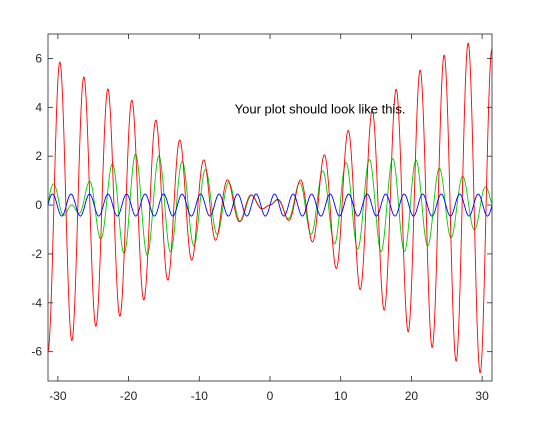 This screenshot has height=429, width=548. Describe the element at coordinates (200, 396) in the screenshot. I see `x-tick-label-2: -10` at that location.